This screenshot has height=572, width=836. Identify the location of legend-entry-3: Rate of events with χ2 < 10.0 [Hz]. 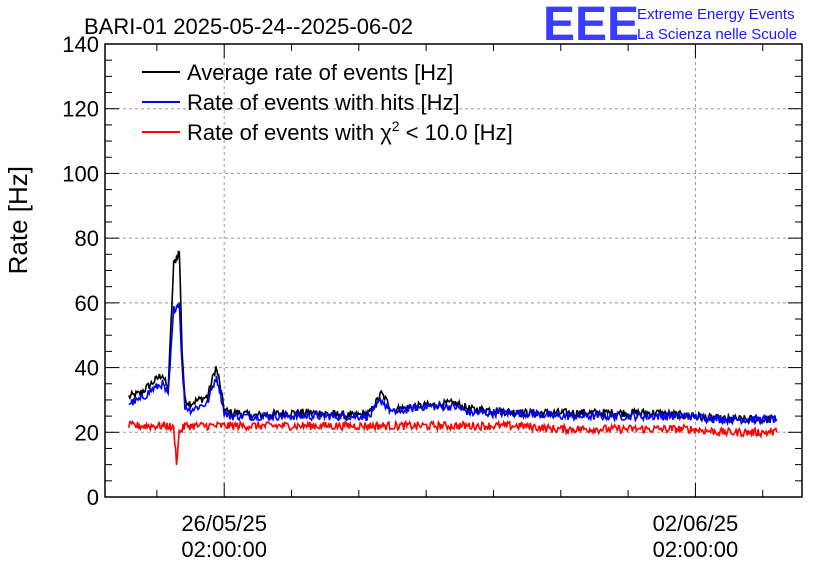
(350, 131).